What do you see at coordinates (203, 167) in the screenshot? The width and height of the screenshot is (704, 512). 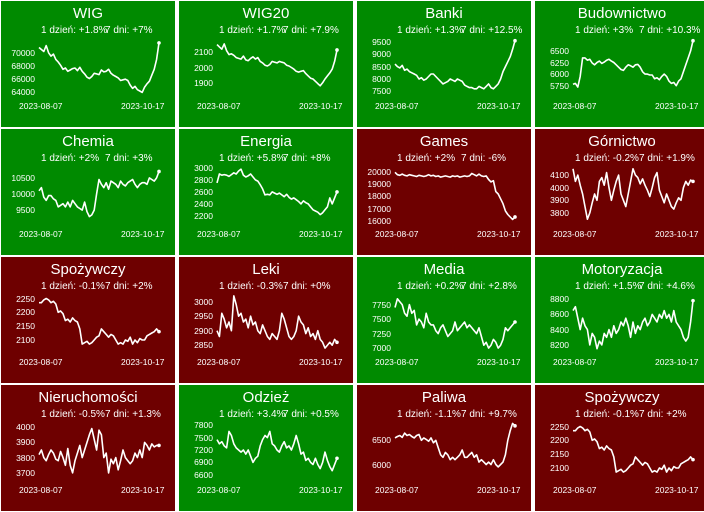 I see `y-tick-label: 3000` at bounding box center [203, 167].